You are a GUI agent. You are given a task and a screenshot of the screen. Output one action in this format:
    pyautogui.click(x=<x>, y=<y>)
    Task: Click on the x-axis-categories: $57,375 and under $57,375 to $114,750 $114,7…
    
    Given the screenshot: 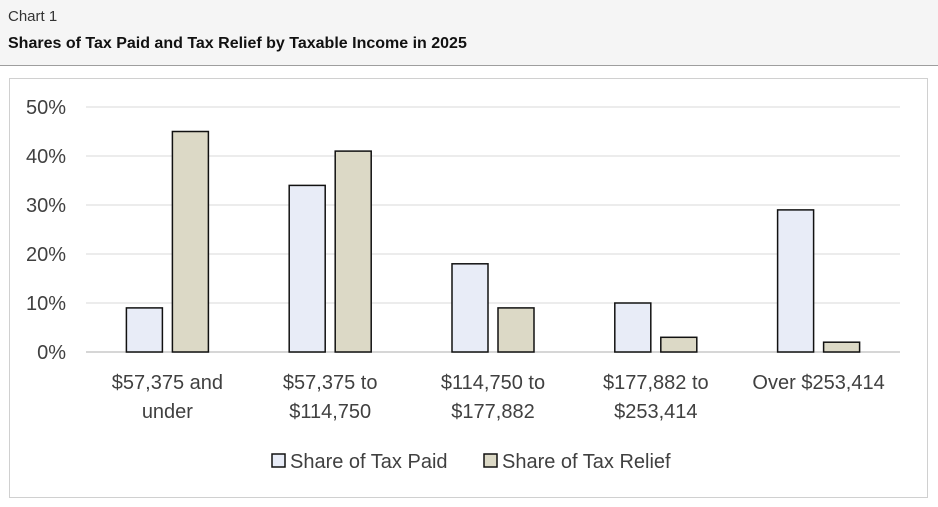 What is the action you would take?
    pyautogui.click(x=498, y=397)
    